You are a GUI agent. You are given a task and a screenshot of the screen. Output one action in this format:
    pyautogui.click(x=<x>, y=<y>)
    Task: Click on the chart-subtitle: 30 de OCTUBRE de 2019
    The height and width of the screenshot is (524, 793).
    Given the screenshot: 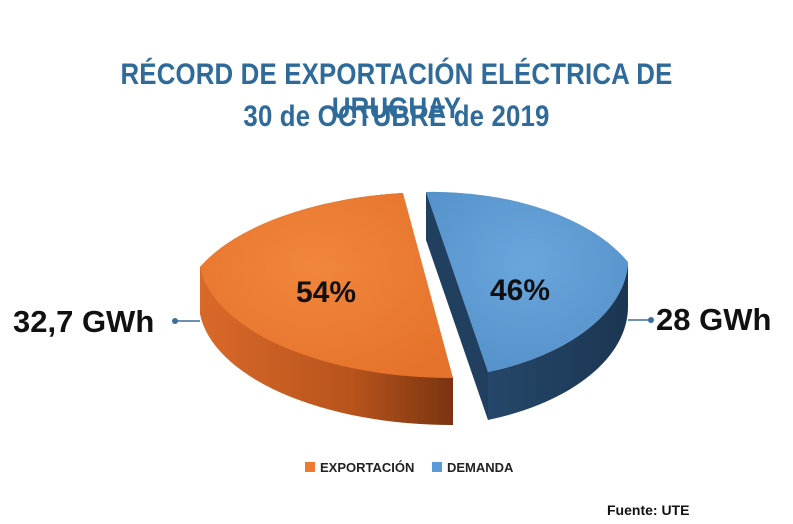 What is the action you would take?
    pyautogui.click(x=396, y=116)
    